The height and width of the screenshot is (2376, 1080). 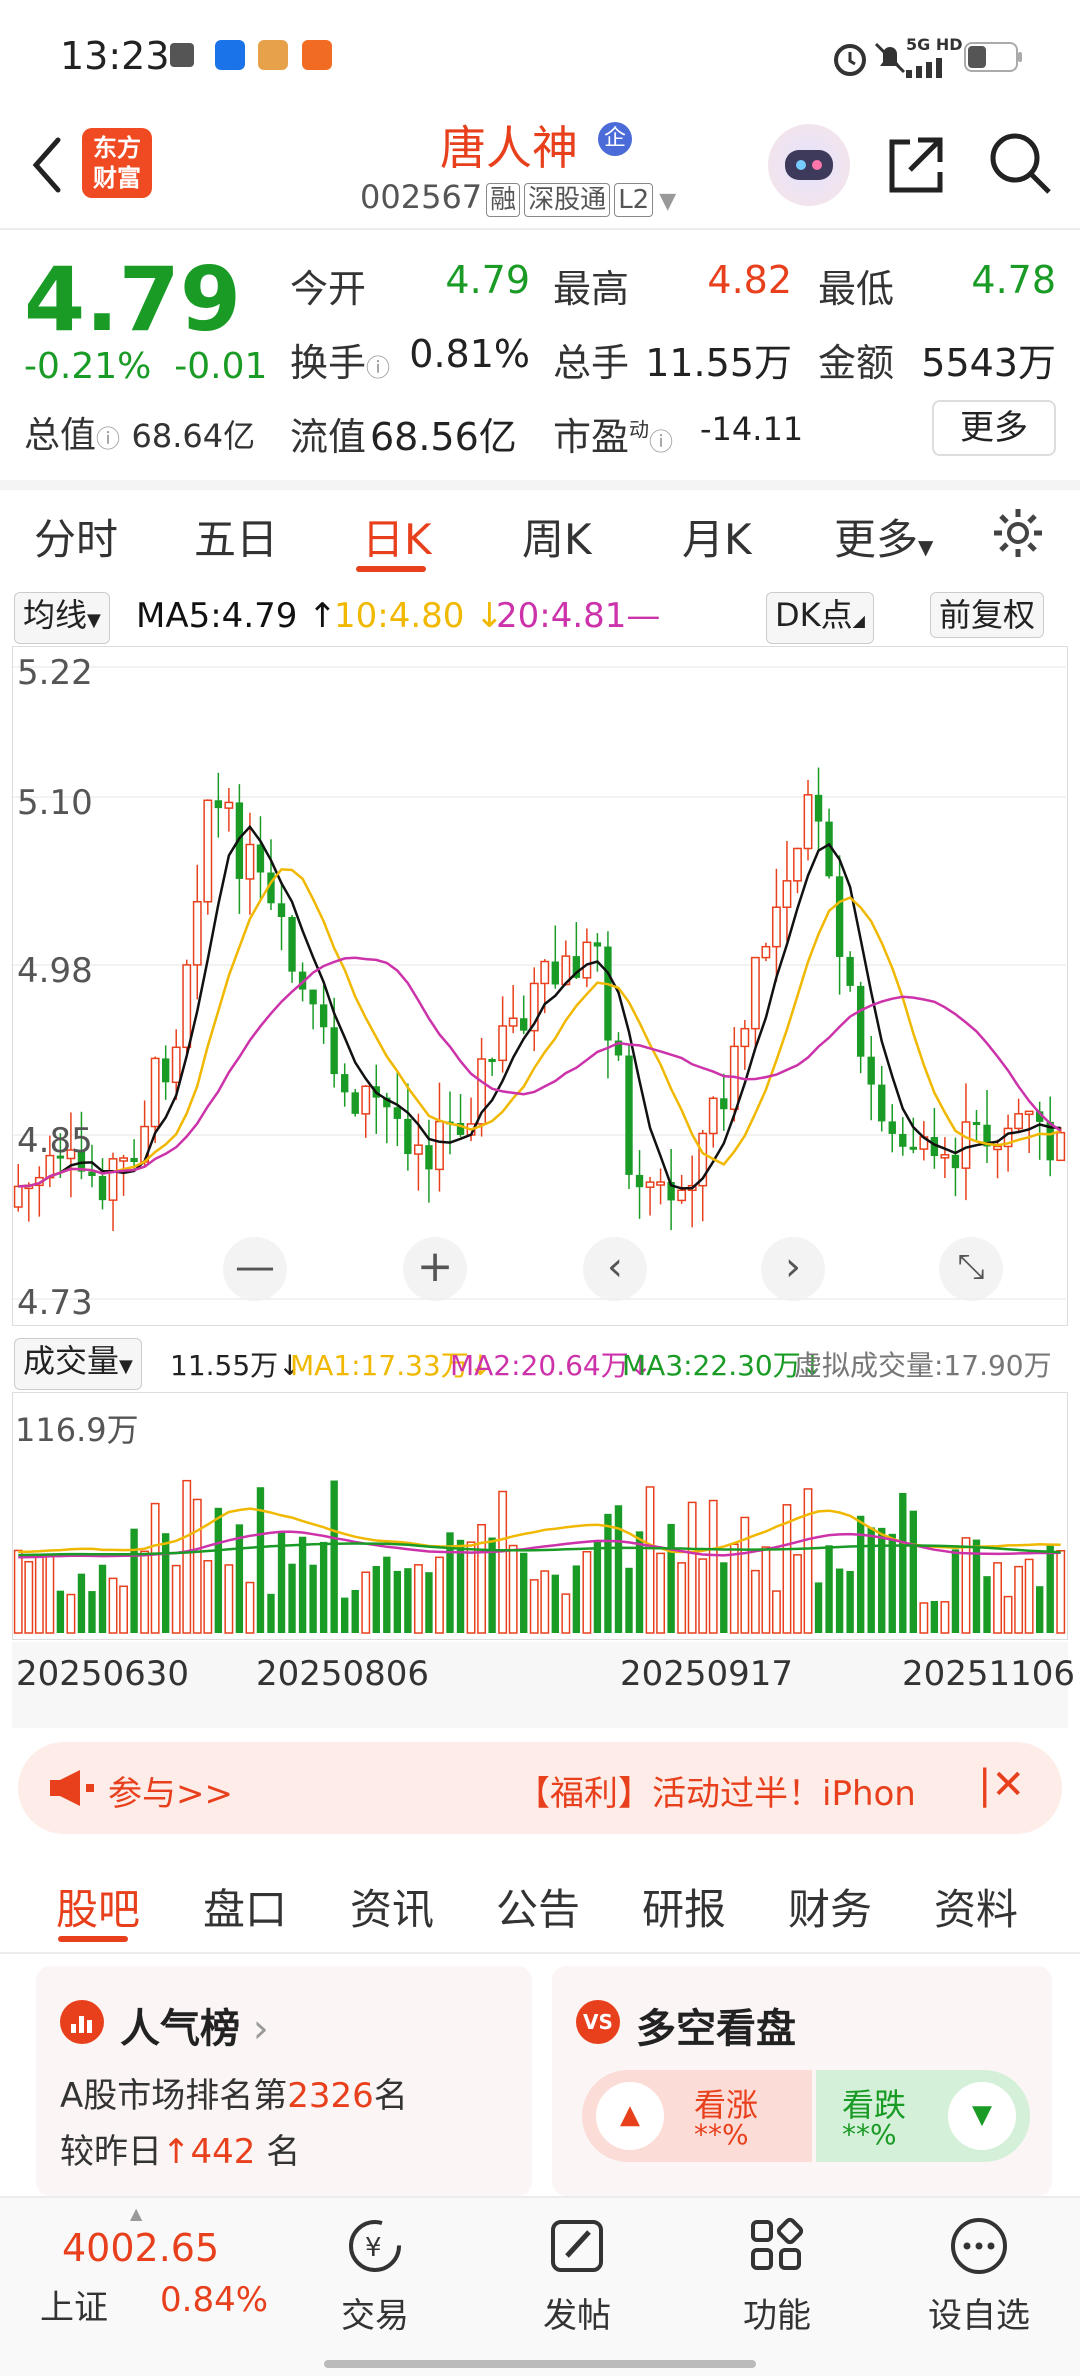 What do you see at coordinates (236, 616) in the screenshot?
I see `ma5-label: MA5:4.79 ↑` at bounding box center [236, 616].